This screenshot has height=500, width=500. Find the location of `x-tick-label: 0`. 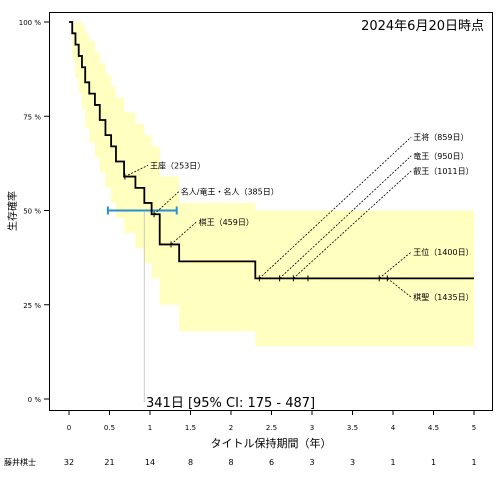

x-tick-label: 0 is located at coordinates (69, 428).